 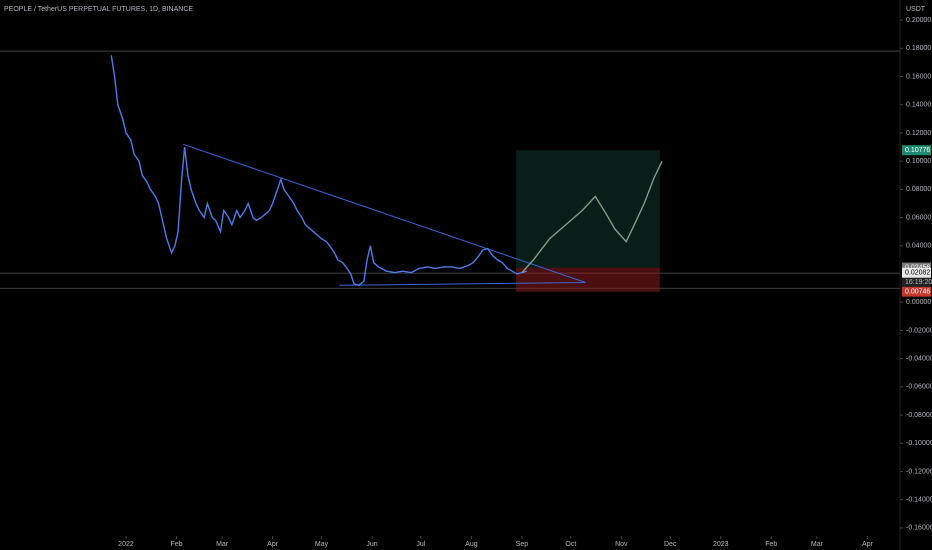 I want to click on x-tick-label: 2022, so click(x=126, y=544).